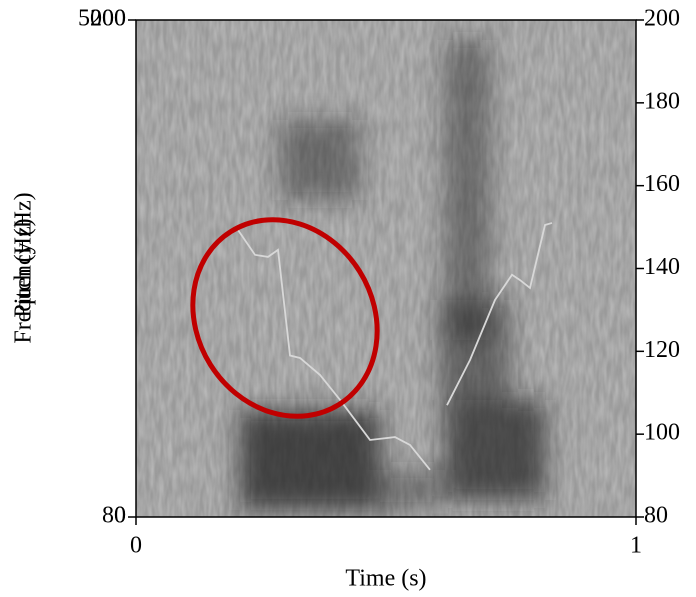 Image resolution: width=696 pixels, height=597 pixels. What do you see at coordinates (136, 546) in the screenshot?
I see `x-tick-label: 0` at bounding box center [136, 546].